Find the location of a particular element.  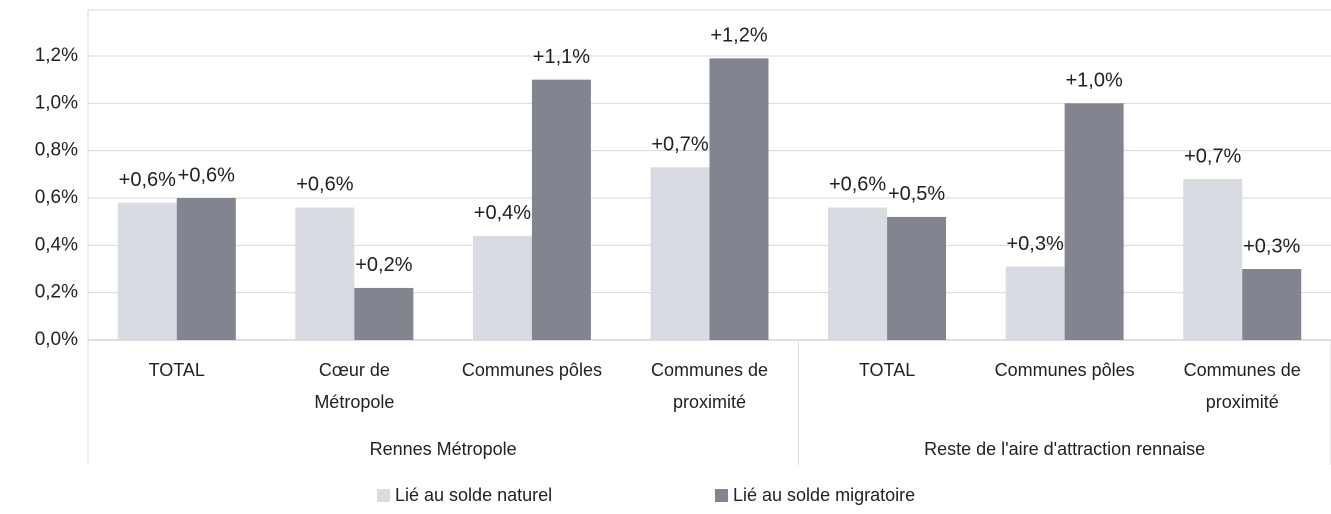

y-tick-label: 1,2% is located at coordinates (56, 55).